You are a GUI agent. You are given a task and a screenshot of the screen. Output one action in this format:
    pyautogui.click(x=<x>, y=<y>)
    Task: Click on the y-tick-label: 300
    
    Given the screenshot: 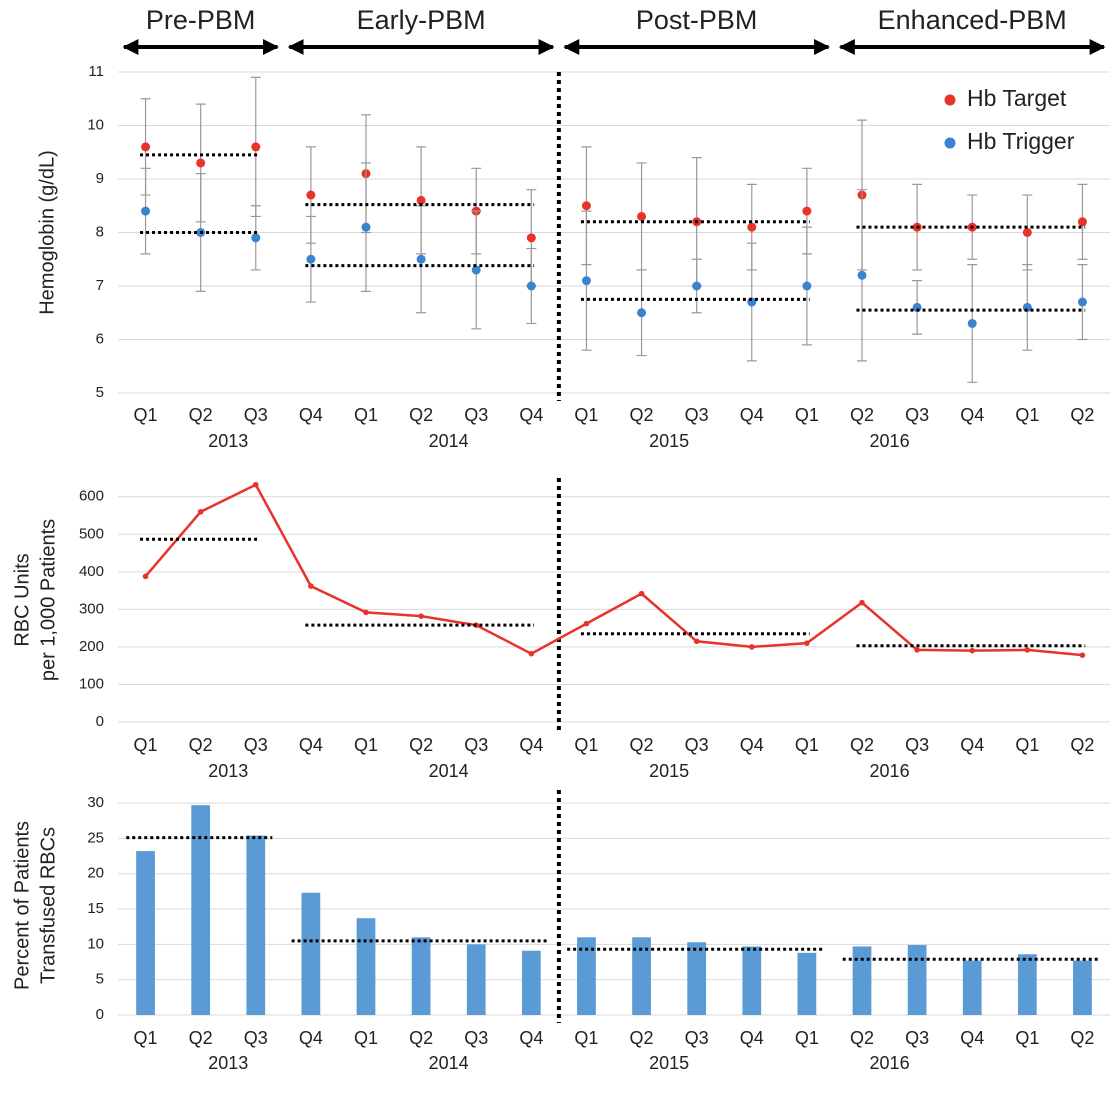 What is the action you would take?
    pyautogui.click(x=91, y=608)
    